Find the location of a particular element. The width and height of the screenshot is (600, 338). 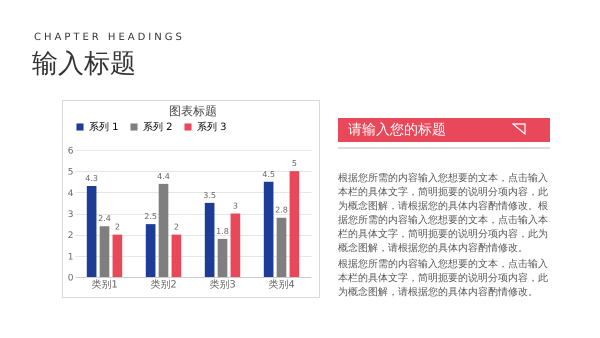

data-label: 4.4 is located at coordinates (163, 176).